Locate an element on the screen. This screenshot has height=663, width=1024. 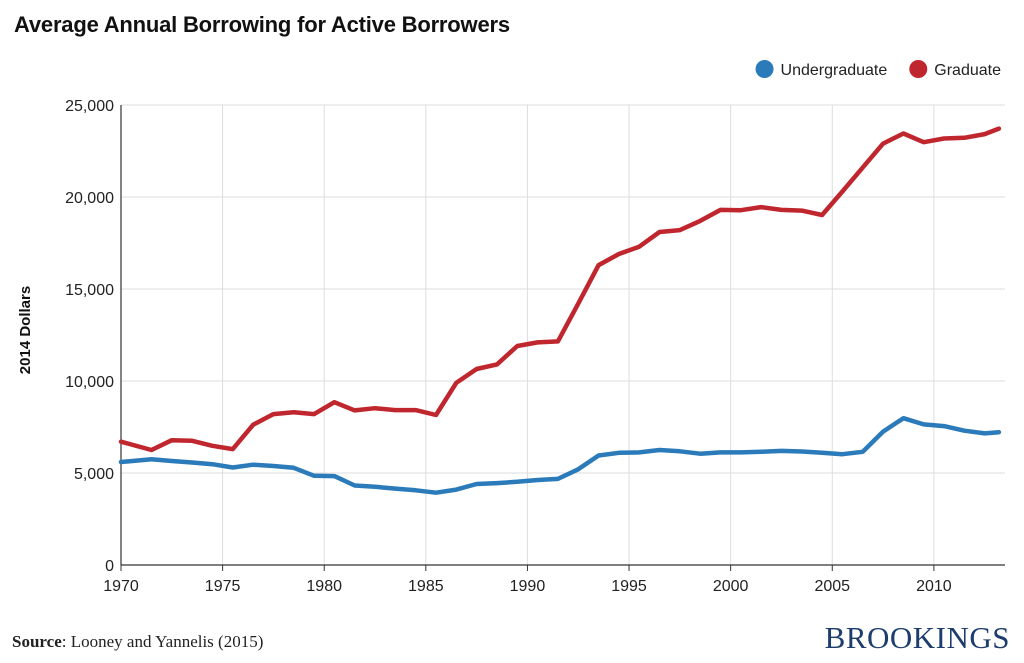
y-tick-label: 5,000 is located at coordinates (94, 474).